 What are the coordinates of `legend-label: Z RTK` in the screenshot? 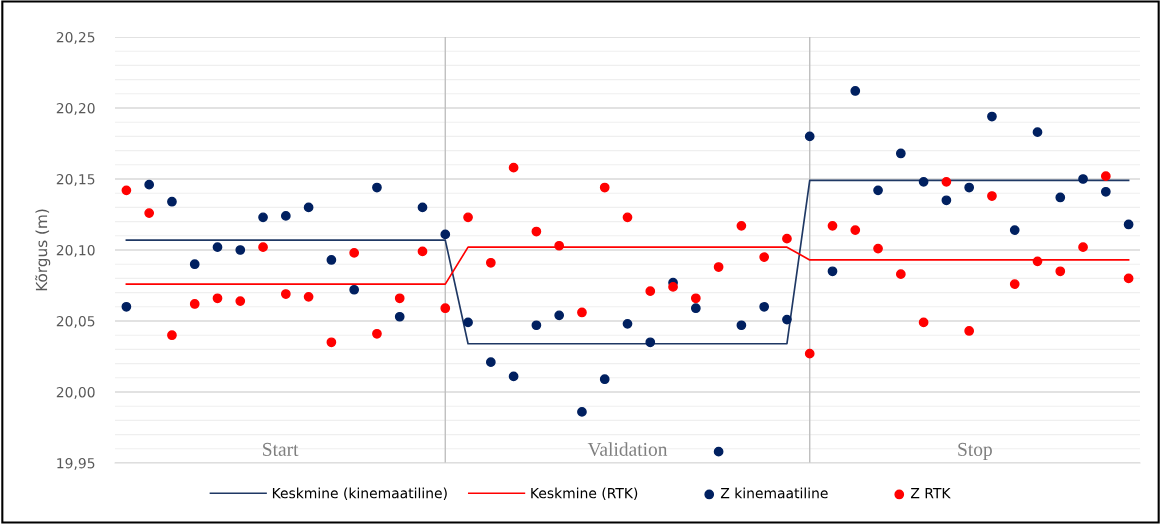 It's located at (930, 493).